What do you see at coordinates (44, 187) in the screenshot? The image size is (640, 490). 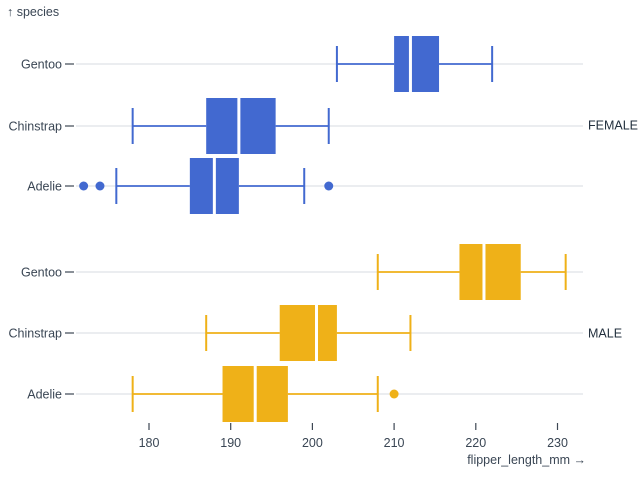 I see `y-tick-label-female-adelie: Adelie` at bounding box center [44, 187].